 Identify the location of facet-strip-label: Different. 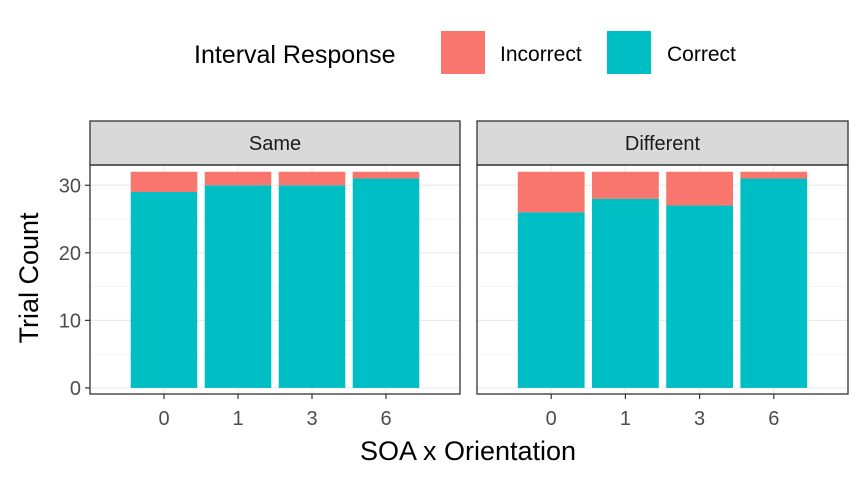
(663, 144).